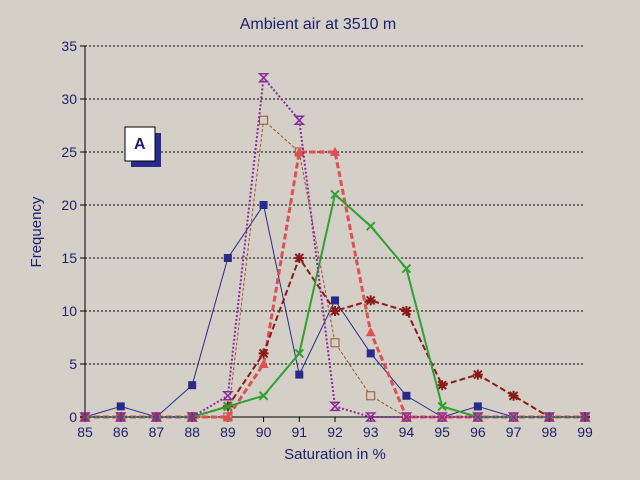 This screenshot has height=480, width=640. Describe the element at coordinates (335, 432) in the screenshot. I see `x-tick-label-7: 92` at that location.